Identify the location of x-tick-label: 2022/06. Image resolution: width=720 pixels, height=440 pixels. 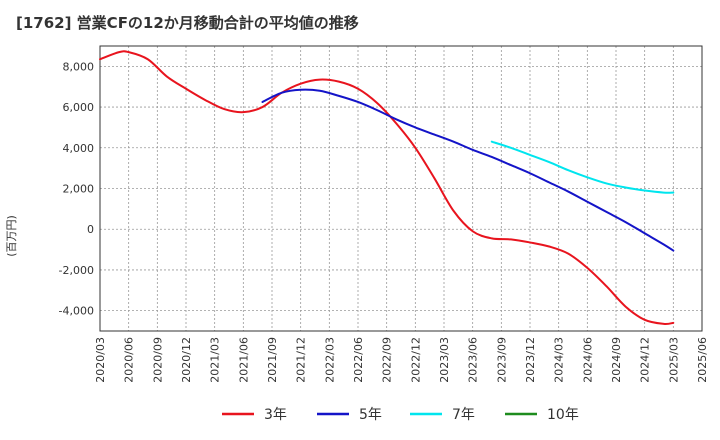
(358, 360).